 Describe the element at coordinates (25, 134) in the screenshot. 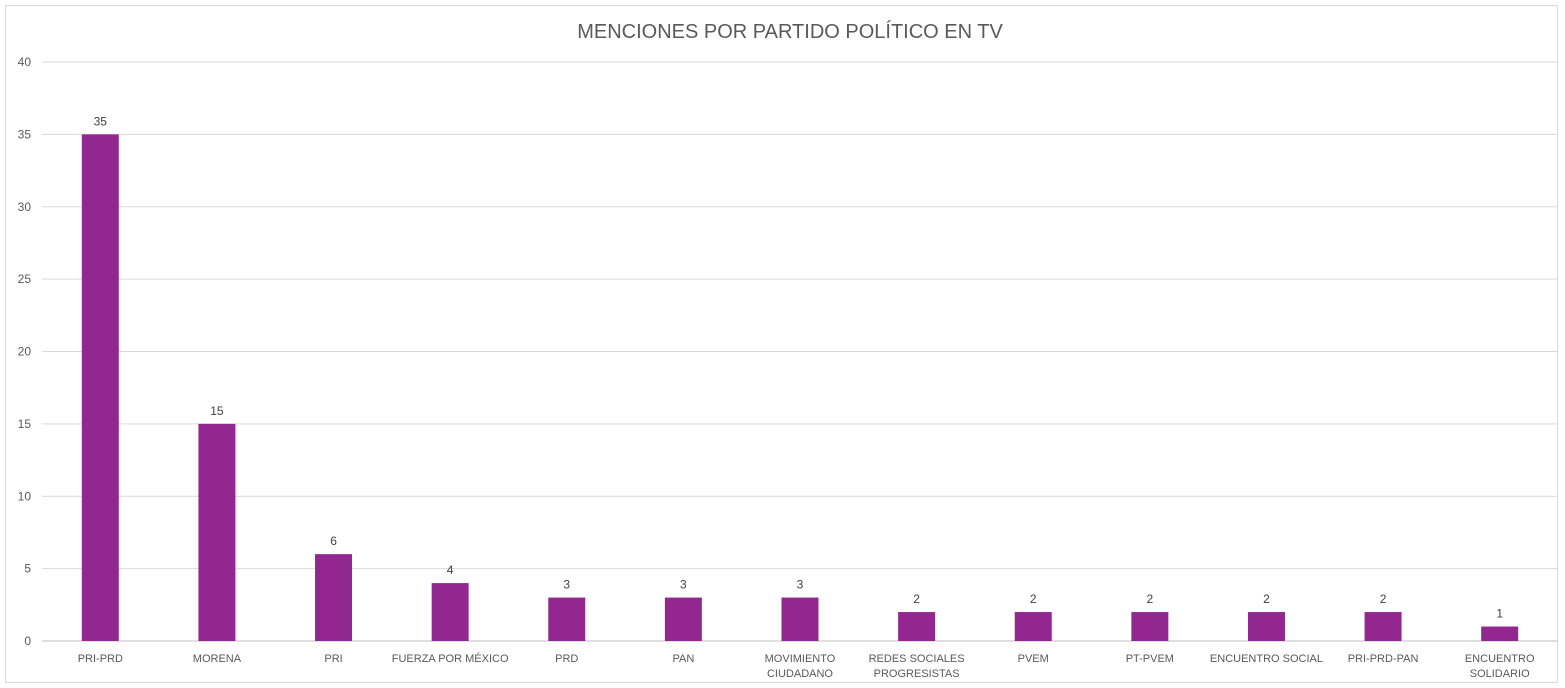

I see `y-tick-label: 35` at that location.